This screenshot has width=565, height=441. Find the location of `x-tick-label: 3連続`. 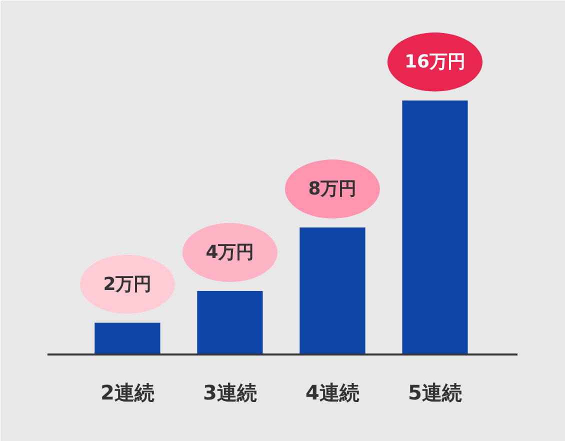

x-tick-label: 3連続 is located at coordinates (230, 392).